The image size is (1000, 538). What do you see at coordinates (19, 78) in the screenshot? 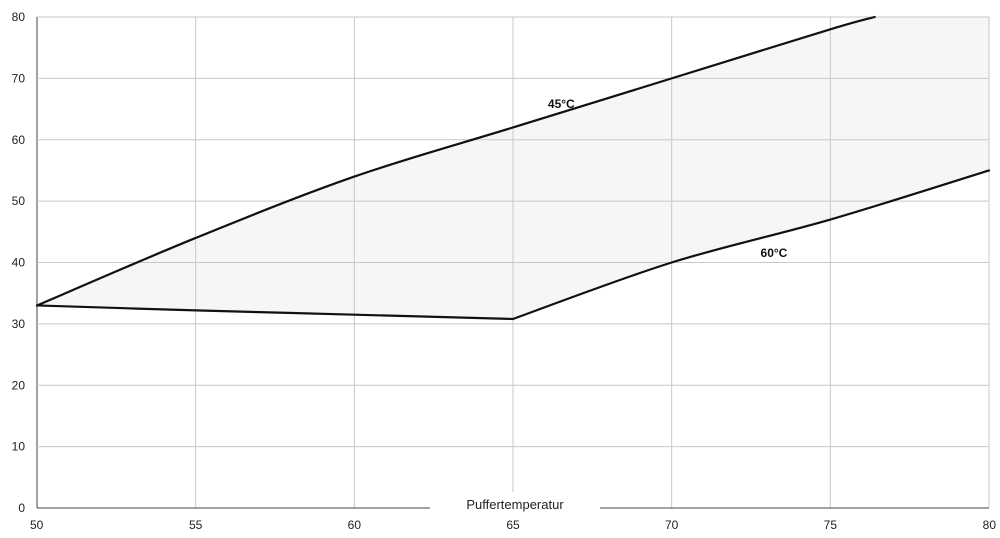
I see `y-tick-label: 70` at bounding box center [19, 78].